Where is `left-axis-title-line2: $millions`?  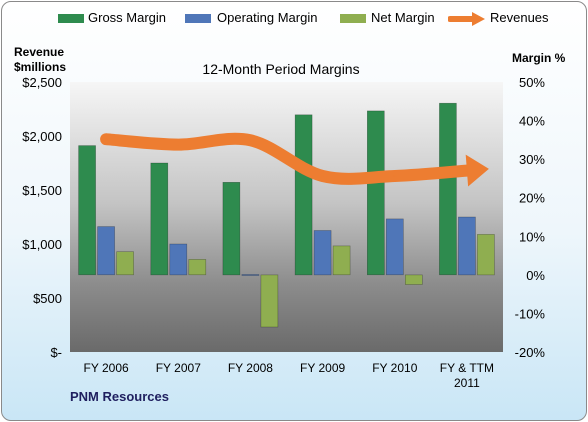
left-axis-title-line2: $millions is located at coordinates (40, 67).